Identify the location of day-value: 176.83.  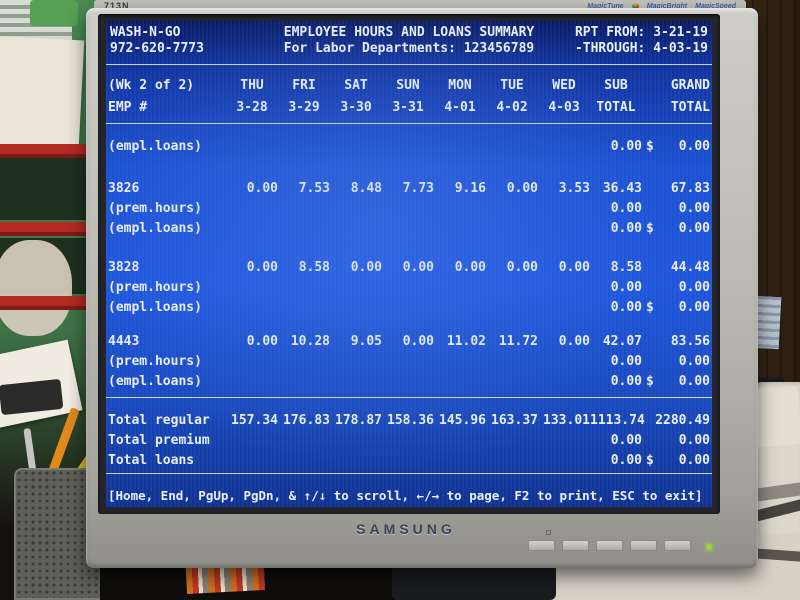
(306, 420).